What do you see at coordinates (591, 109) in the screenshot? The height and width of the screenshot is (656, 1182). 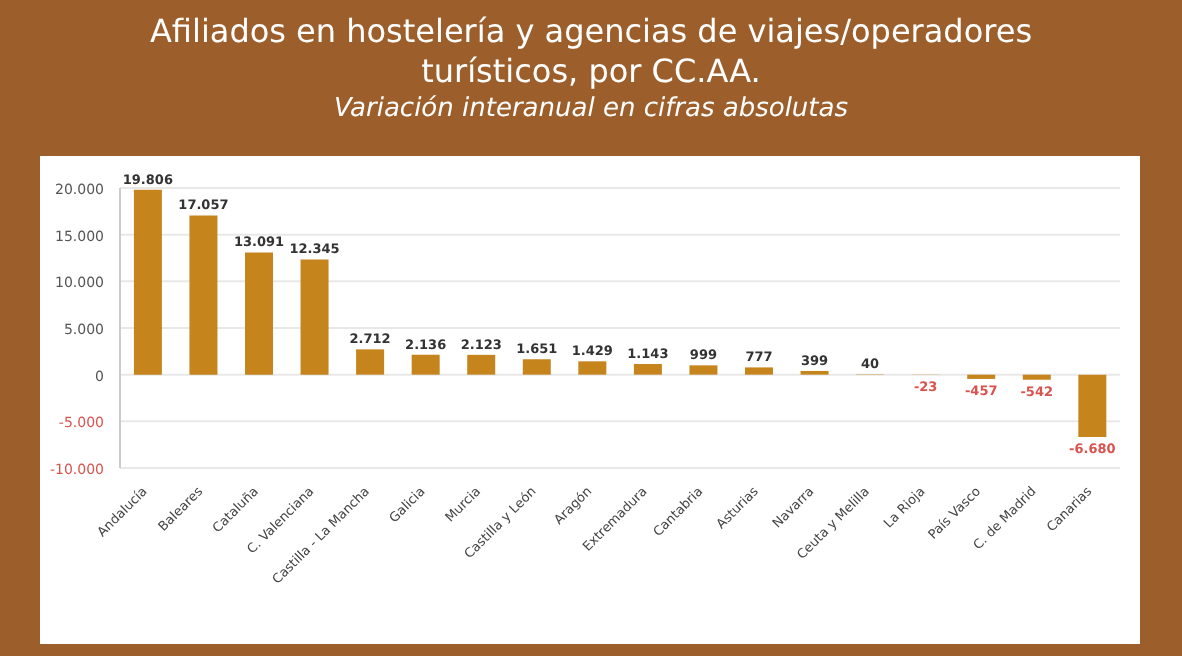 I see `chart-subtitle: Variación interanual en cifras absolutas` at bounding box center [591, 109].